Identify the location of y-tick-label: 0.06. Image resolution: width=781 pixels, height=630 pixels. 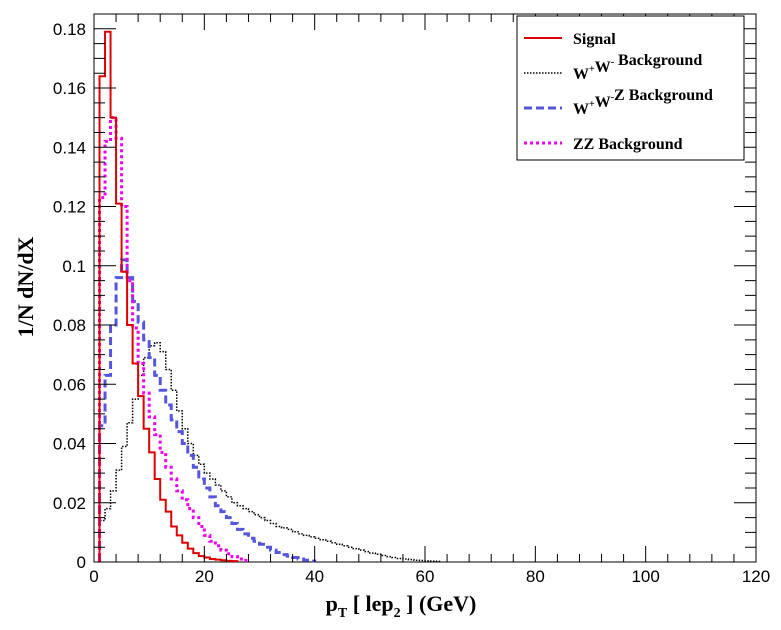
(69, 384).